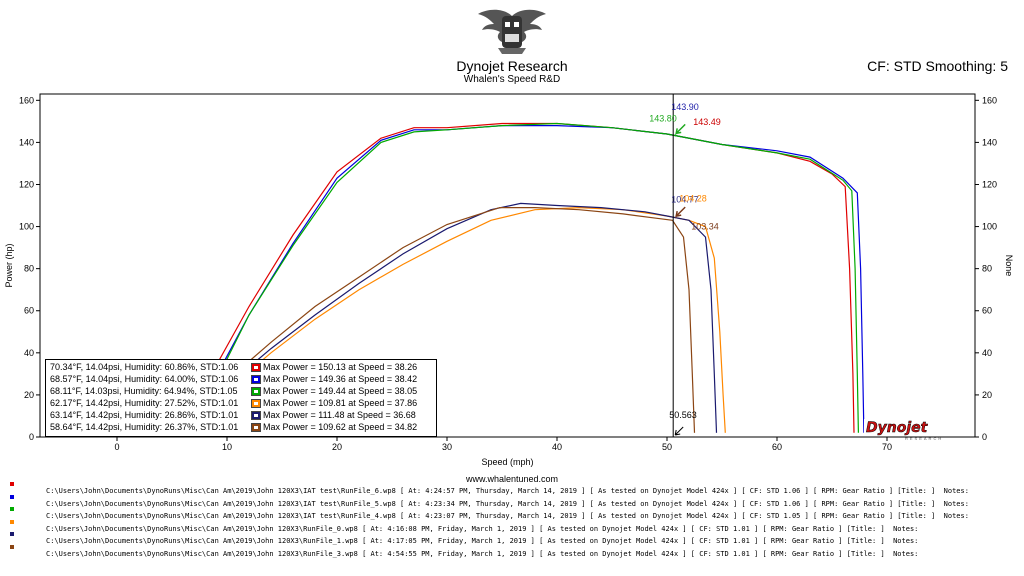  I want to click on x-tick-label: 60, so click(777, 447).